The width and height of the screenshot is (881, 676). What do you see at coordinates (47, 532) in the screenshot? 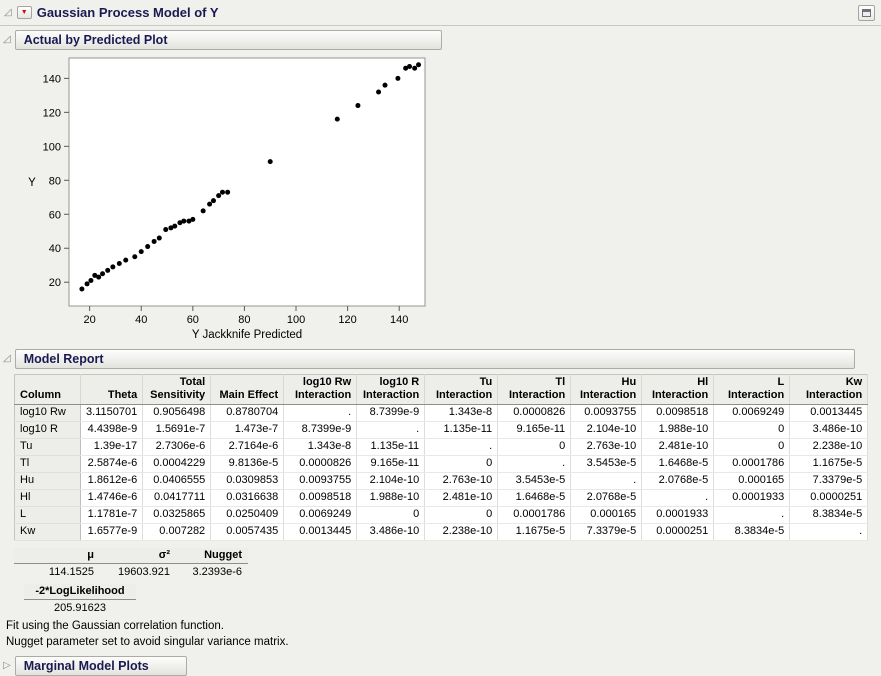
I see `row-label: Kw` at bounding box center [47, 532].